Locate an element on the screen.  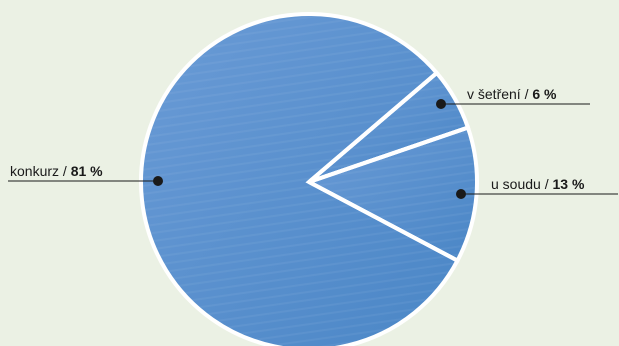
callout-v-šetření: v šetření / 6 % is located at coordinates (513, 97).